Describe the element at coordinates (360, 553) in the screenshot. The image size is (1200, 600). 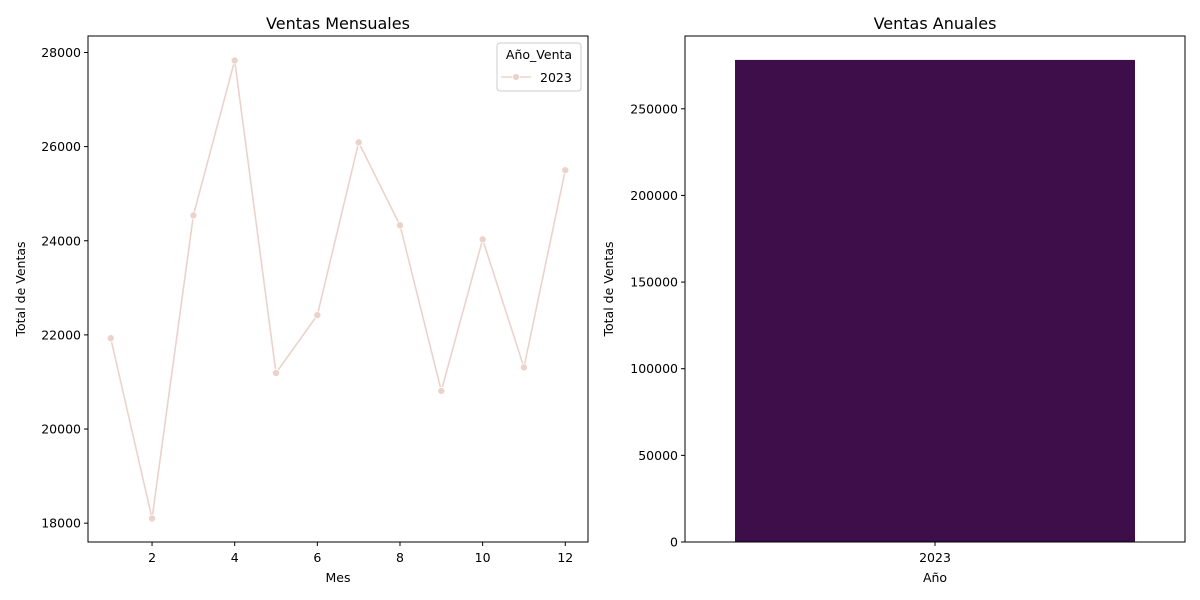
I see `line-chart-x-ticks: 2 4 6 8 10 12` at that location.